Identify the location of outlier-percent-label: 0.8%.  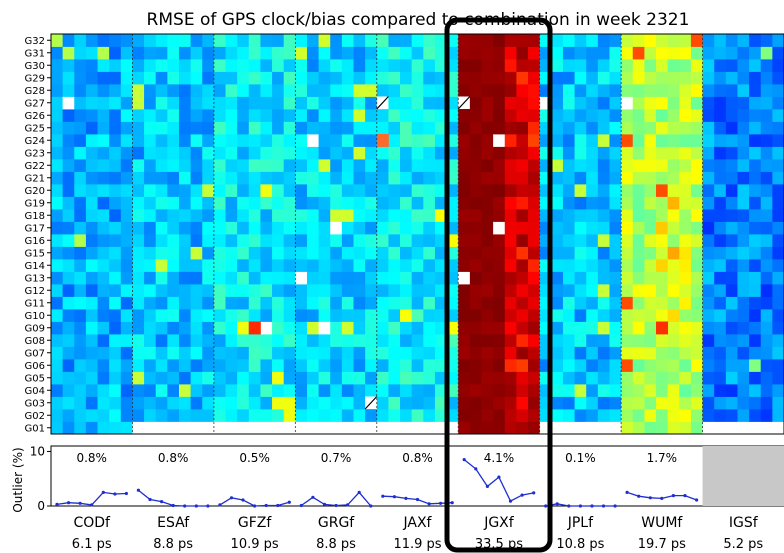
(417, 458).